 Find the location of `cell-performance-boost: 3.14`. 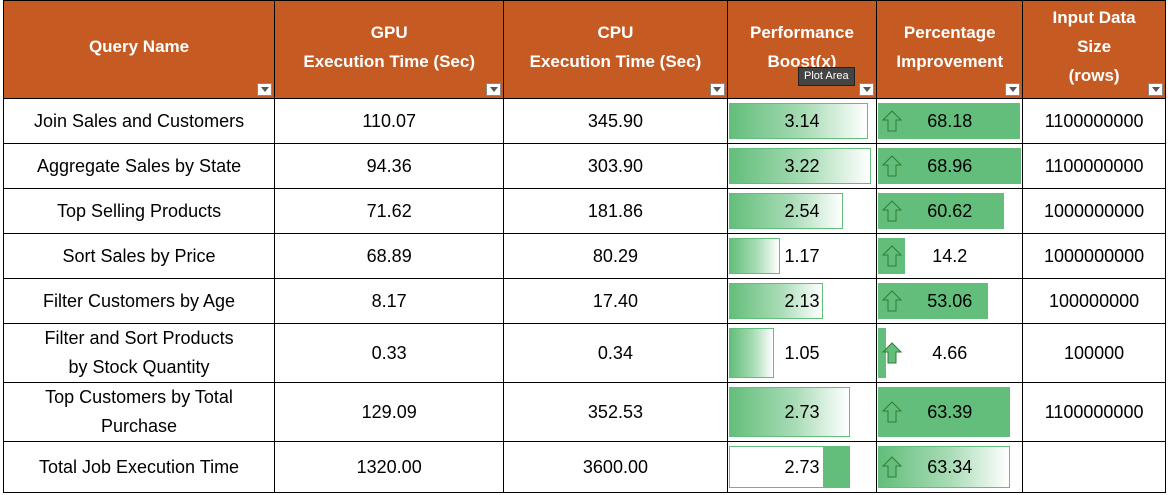

cell-performance-boost: 3.14 is located at coordinates (802, 121).